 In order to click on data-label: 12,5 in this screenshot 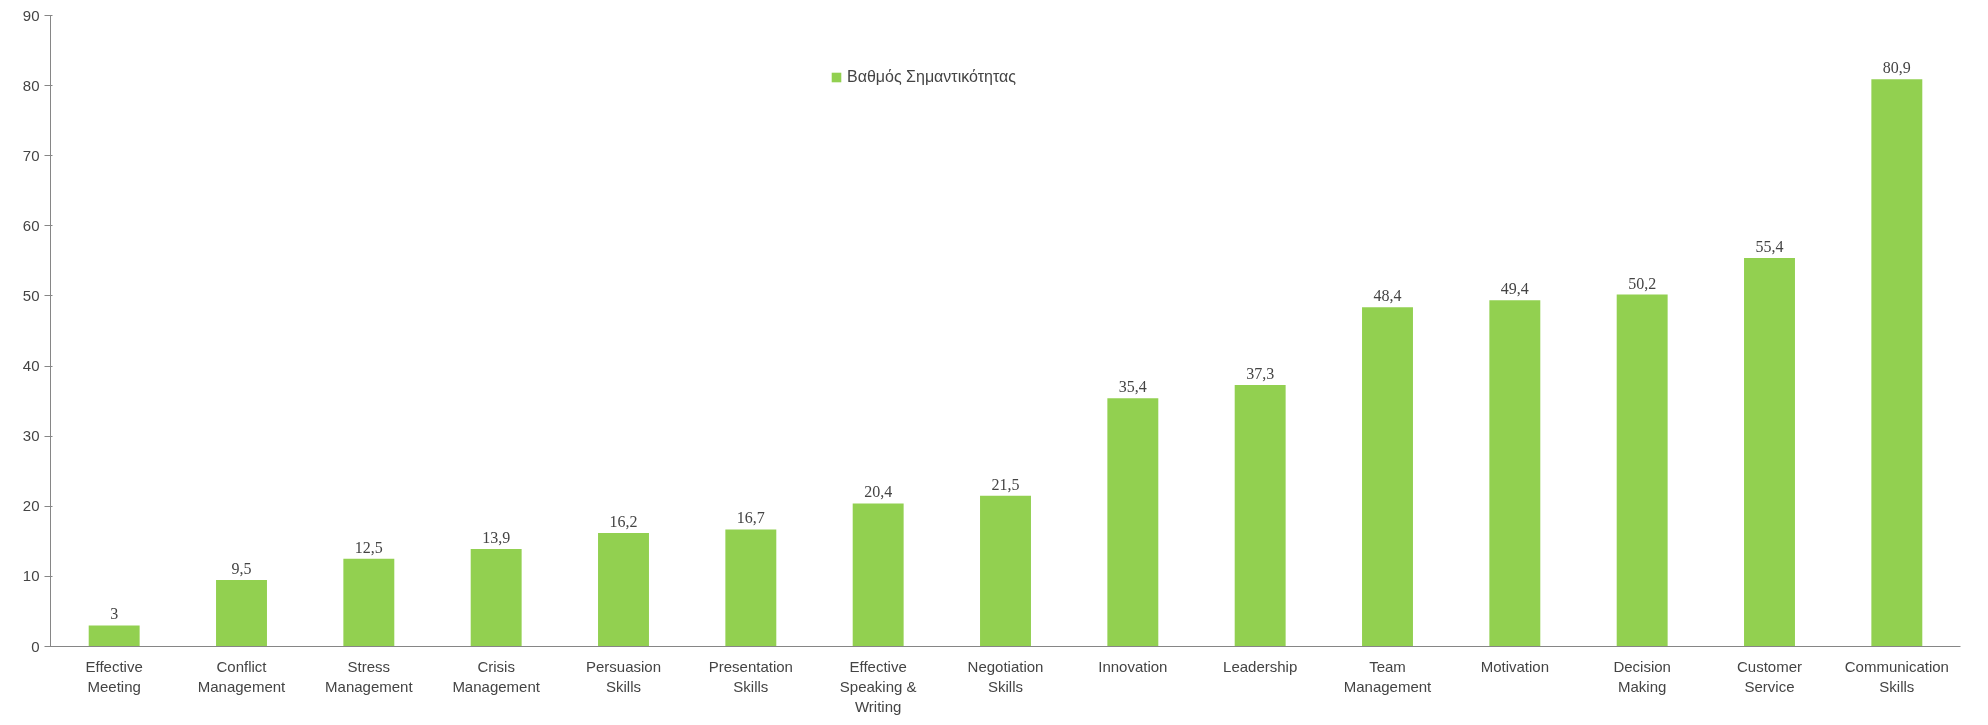, I will do `click(368, 547)`.